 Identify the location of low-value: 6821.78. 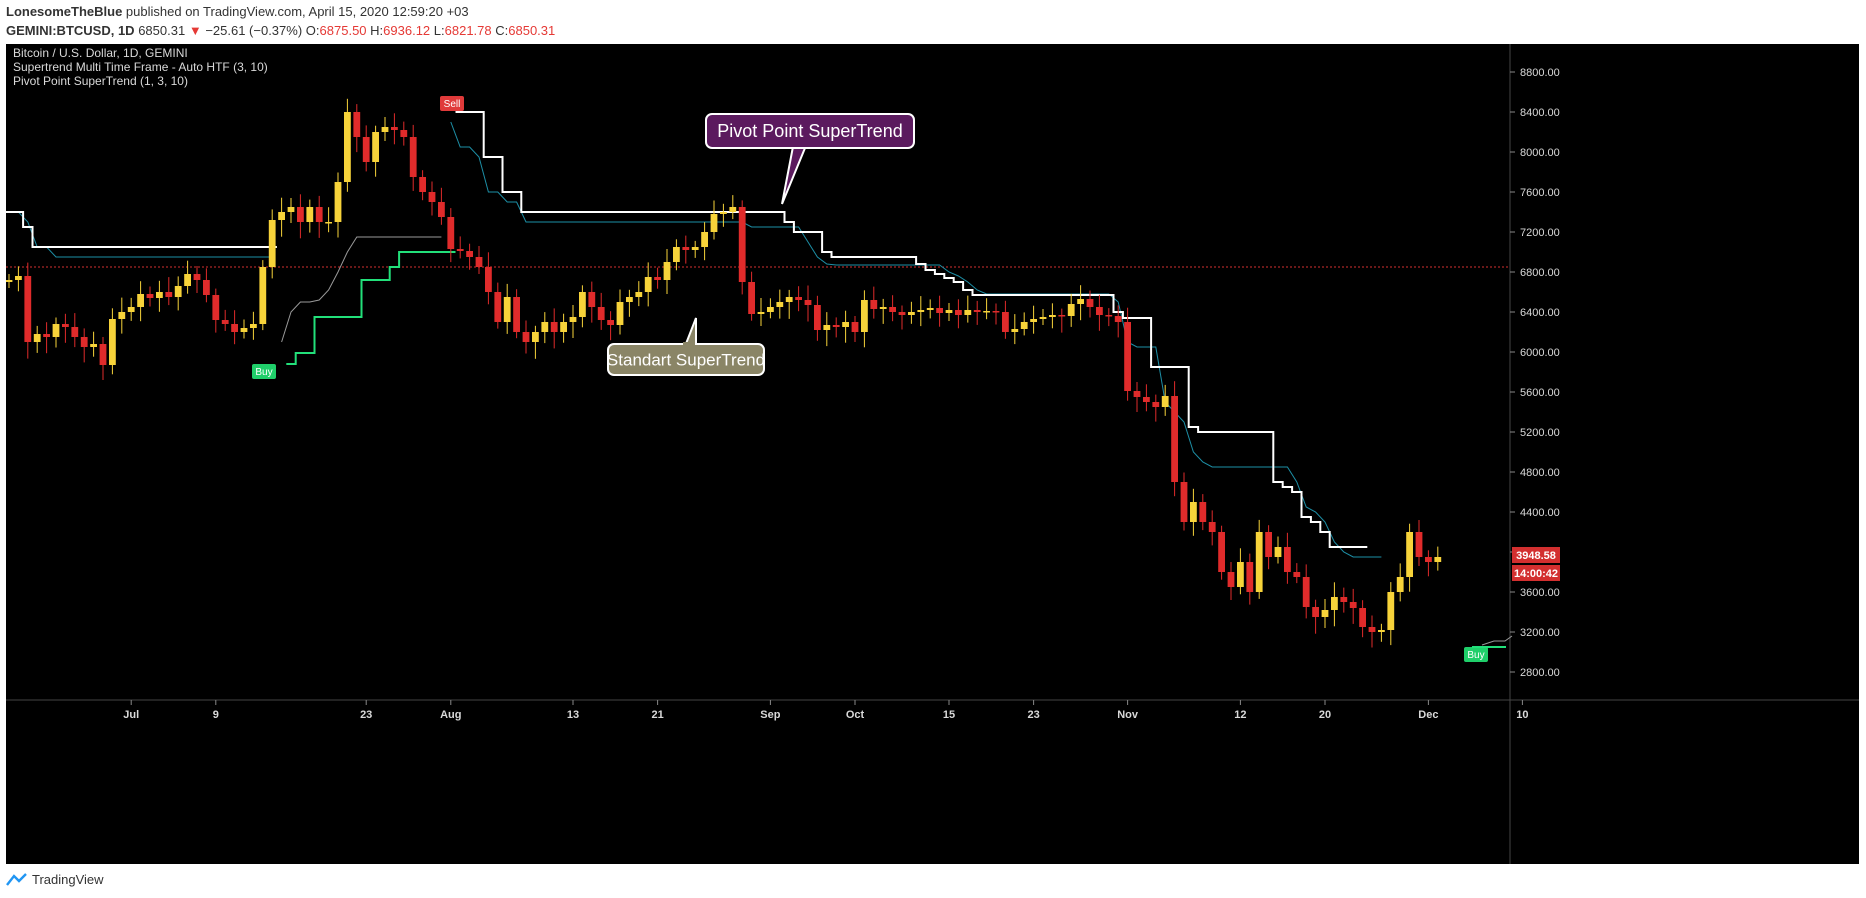
(468, 30).